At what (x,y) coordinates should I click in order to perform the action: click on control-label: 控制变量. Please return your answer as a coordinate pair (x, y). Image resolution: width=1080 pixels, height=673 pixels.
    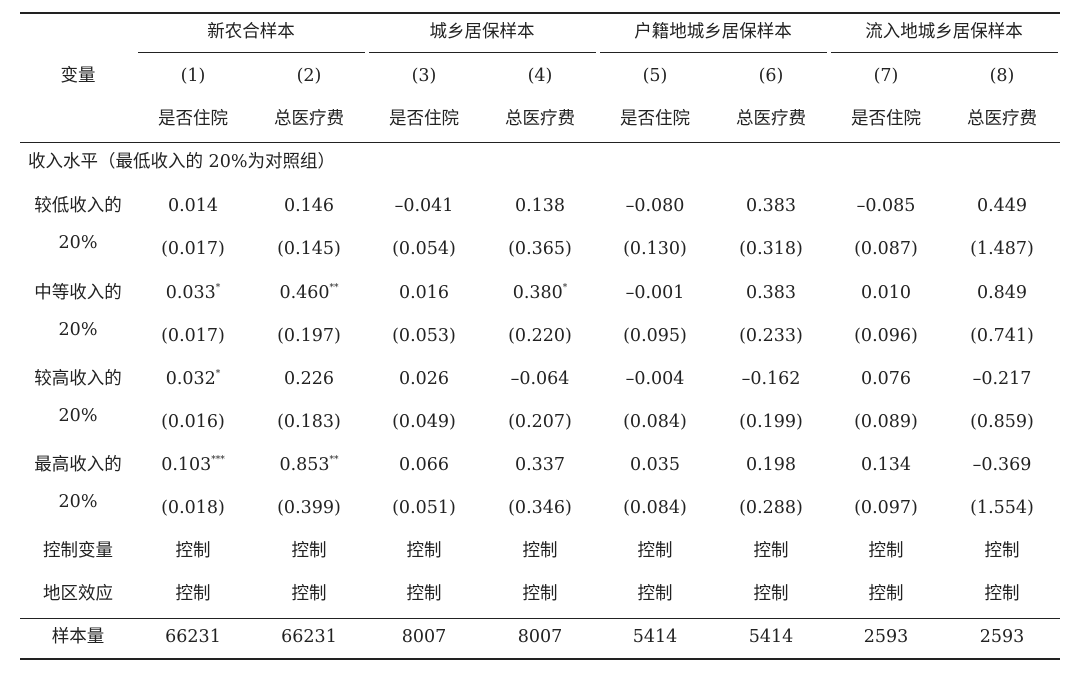
    Looking at the image, I should click on (78, 551).